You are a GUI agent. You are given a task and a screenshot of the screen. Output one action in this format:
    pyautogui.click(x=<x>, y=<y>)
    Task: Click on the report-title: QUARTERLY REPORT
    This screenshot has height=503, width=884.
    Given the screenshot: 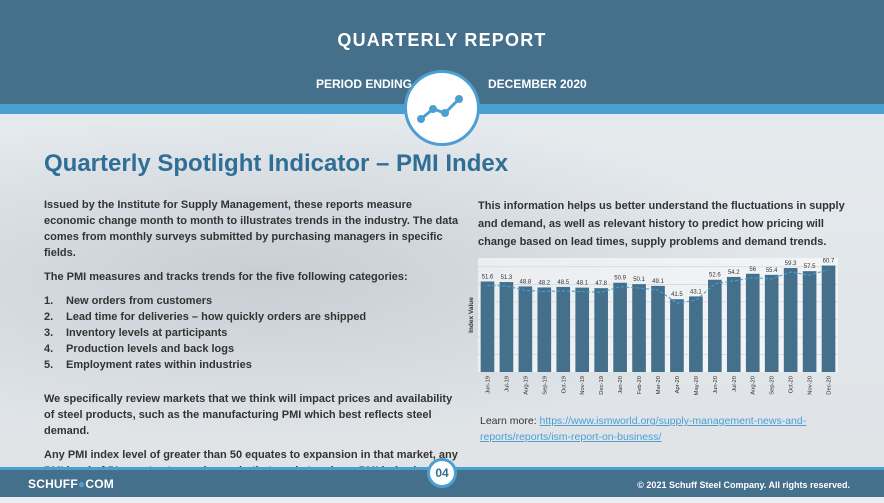 What is the action you would take?
    pyautogui.click(x=442, y=40)
    